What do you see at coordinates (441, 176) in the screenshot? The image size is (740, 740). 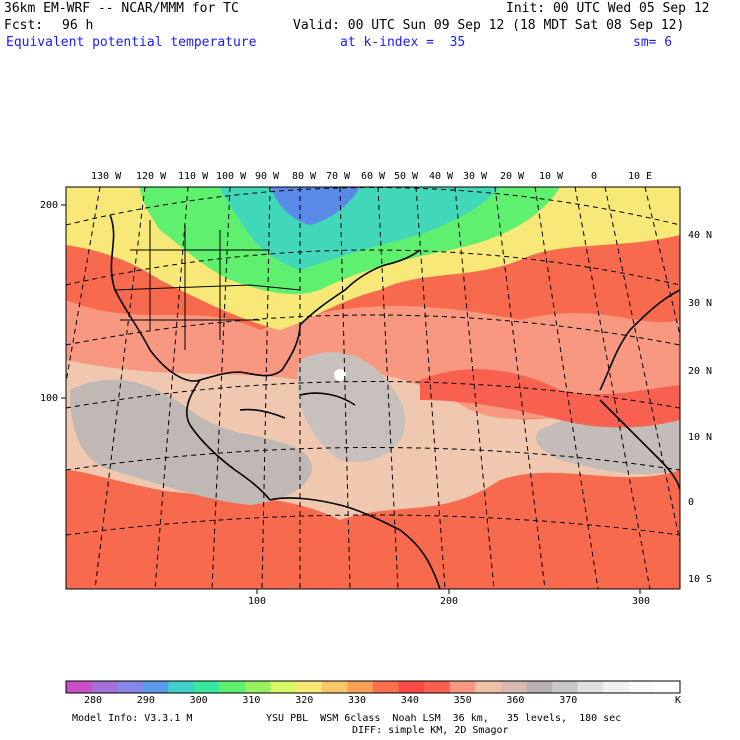 I see `lon-label: 40 W` at bounding box center [441, 176].